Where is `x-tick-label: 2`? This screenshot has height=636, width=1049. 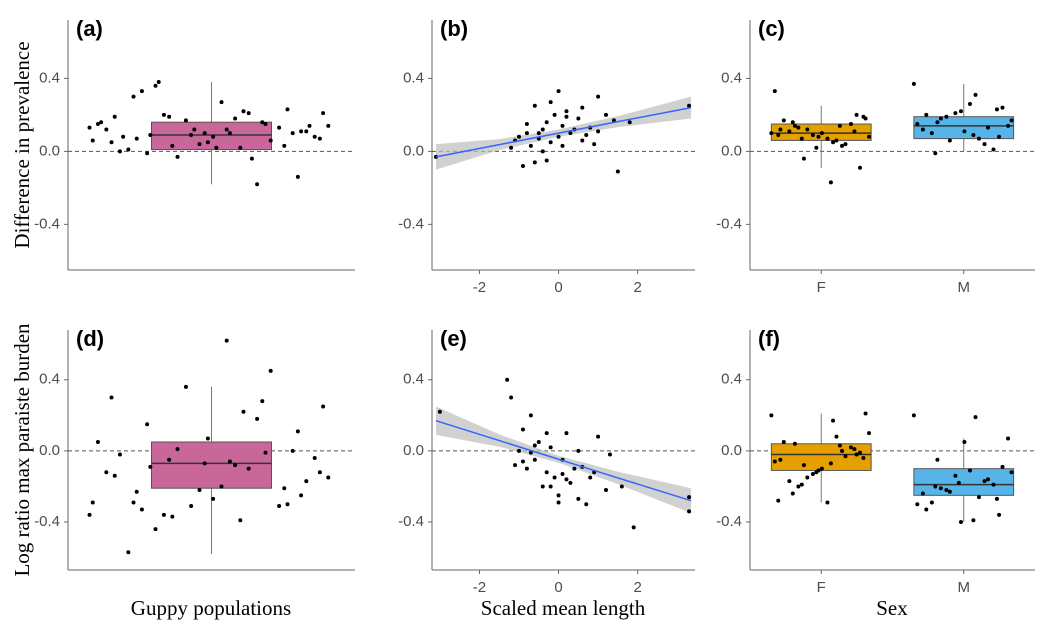
x-tick-label: 2 is located at coordinates (637, 587).